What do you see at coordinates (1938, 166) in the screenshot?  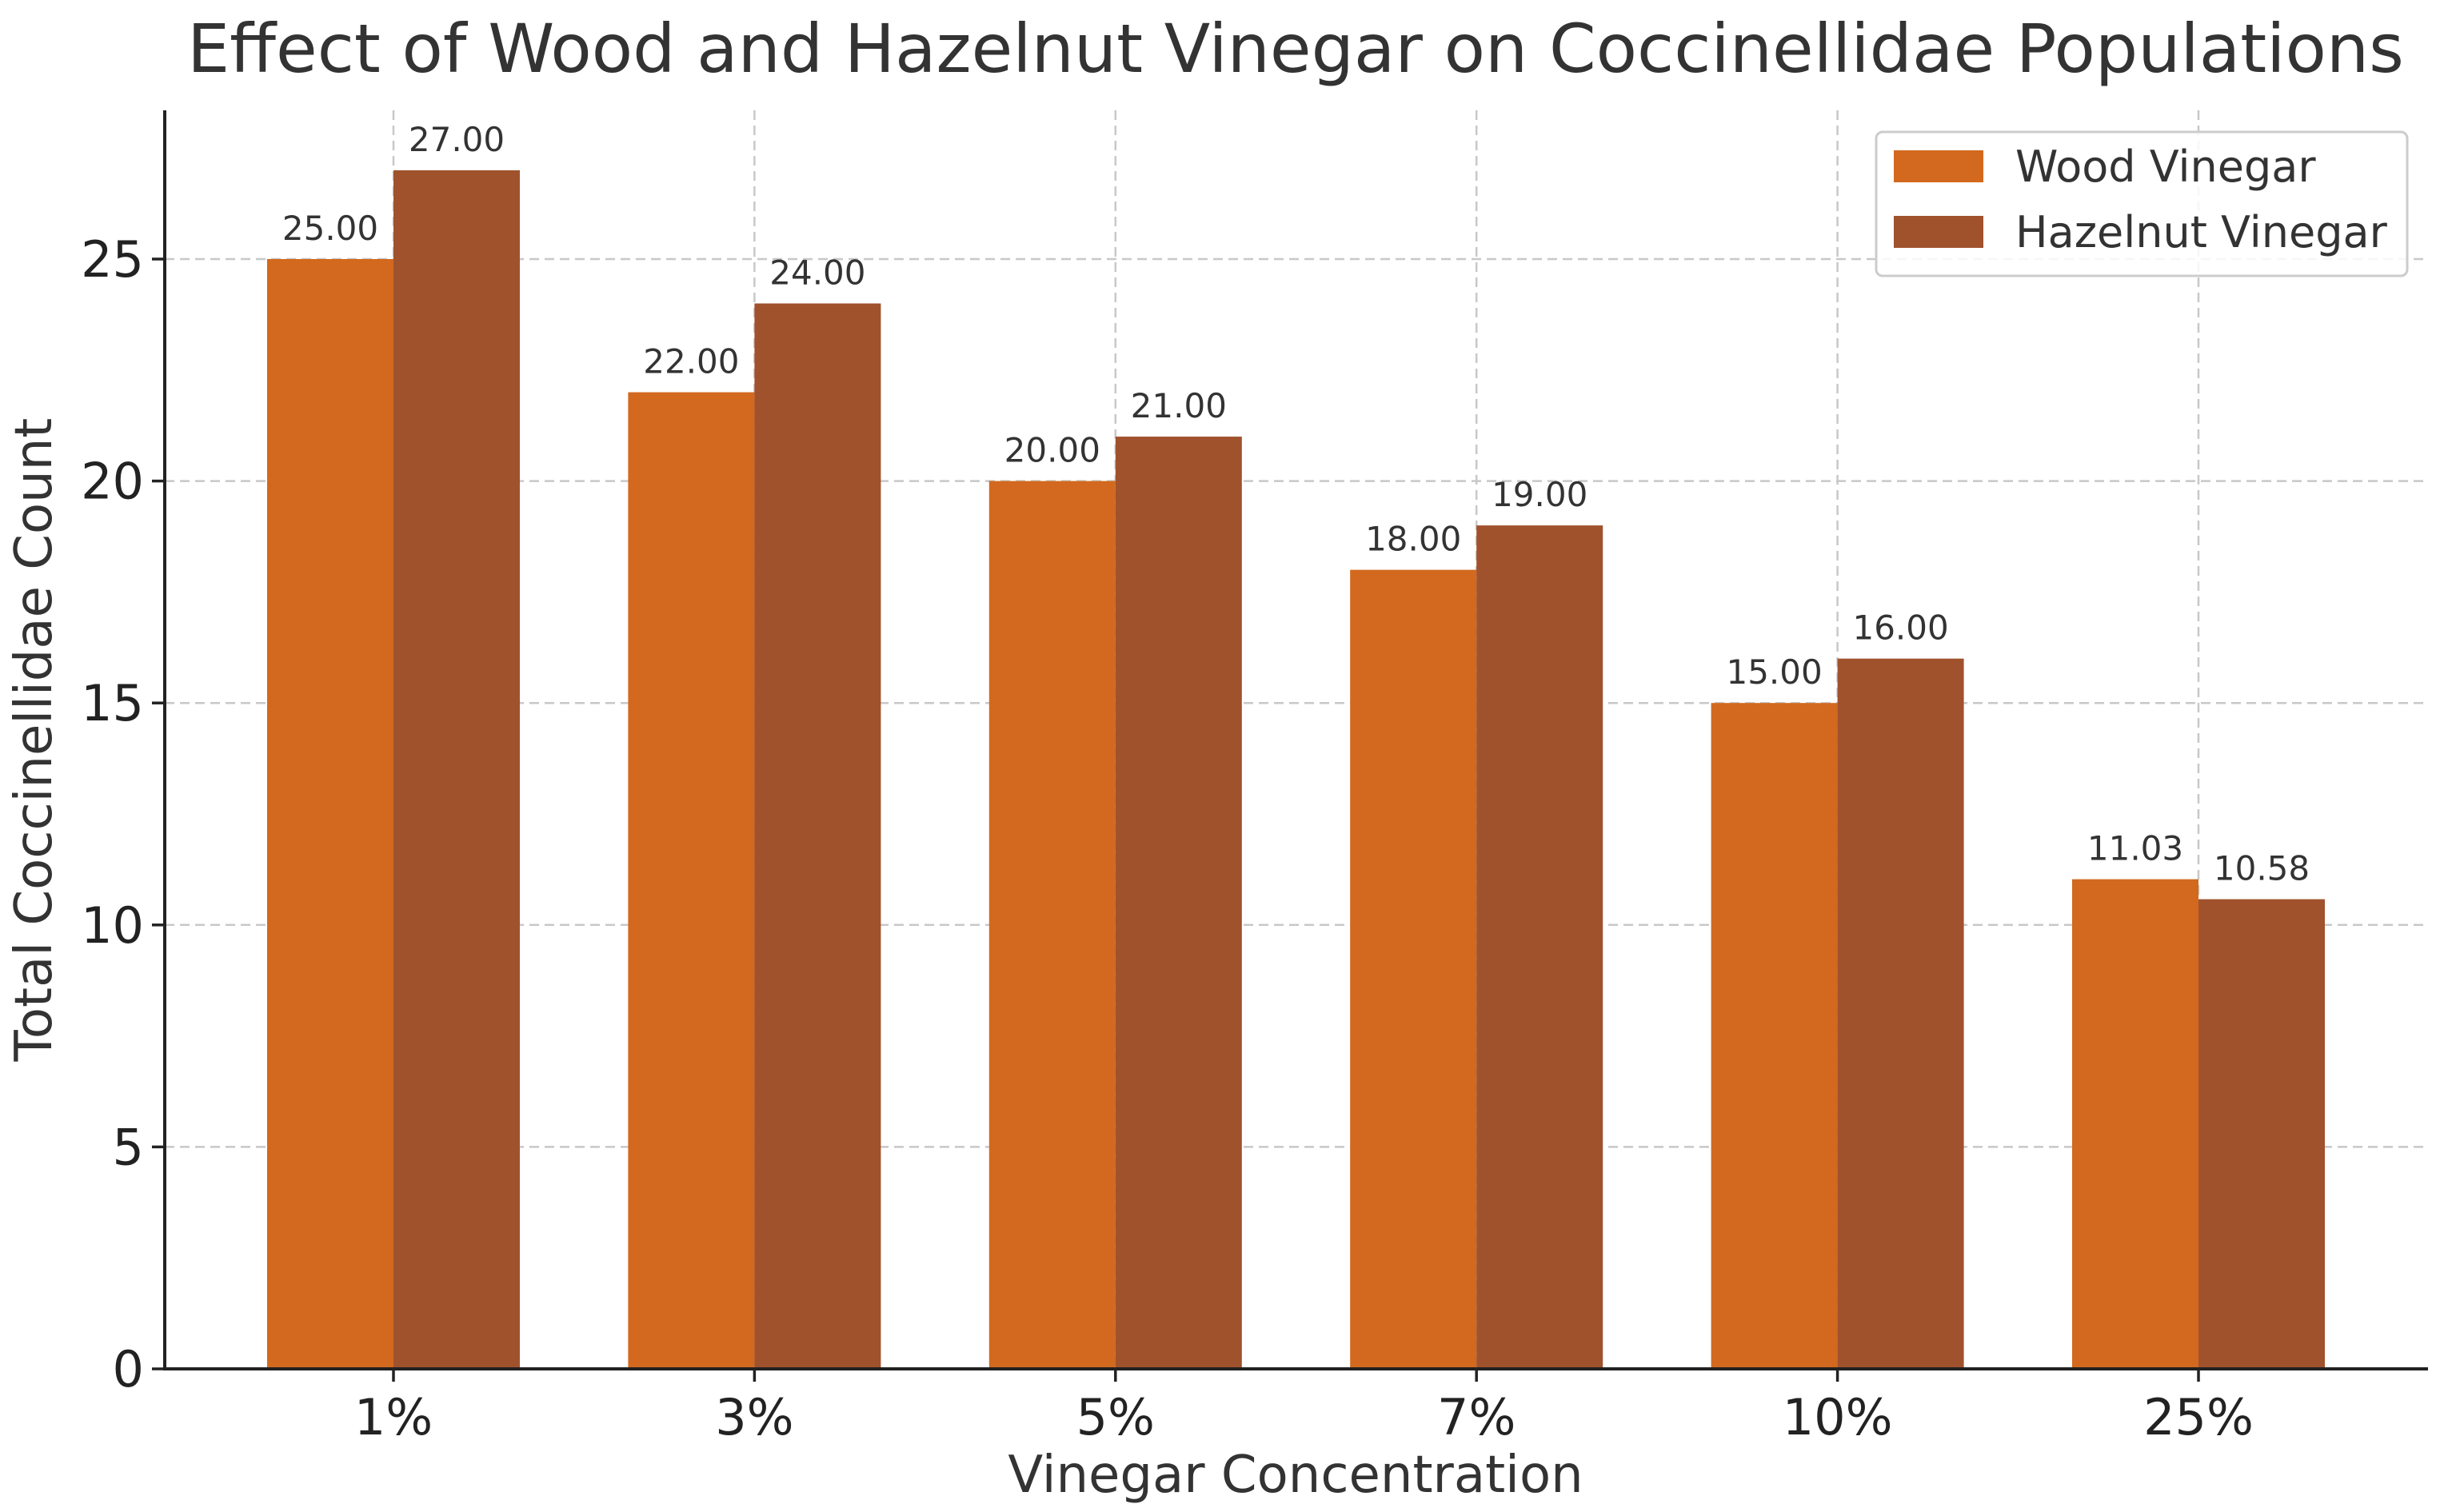 I see `legend-swatch-wood-vinegar` at bounding box center [1938, 166].